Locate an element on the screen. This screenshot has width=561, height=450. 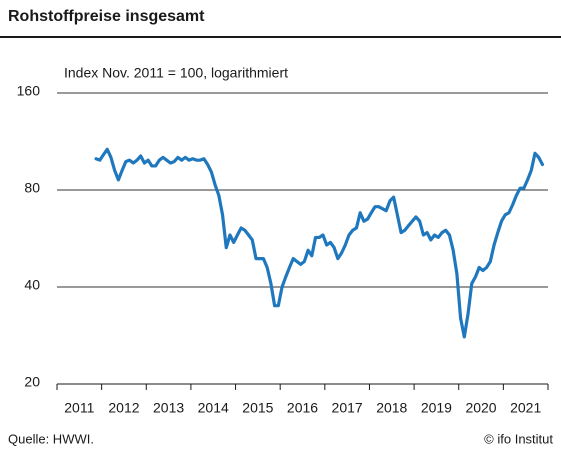
x-tick-label: 2018 is located at coordinates (391, 408).